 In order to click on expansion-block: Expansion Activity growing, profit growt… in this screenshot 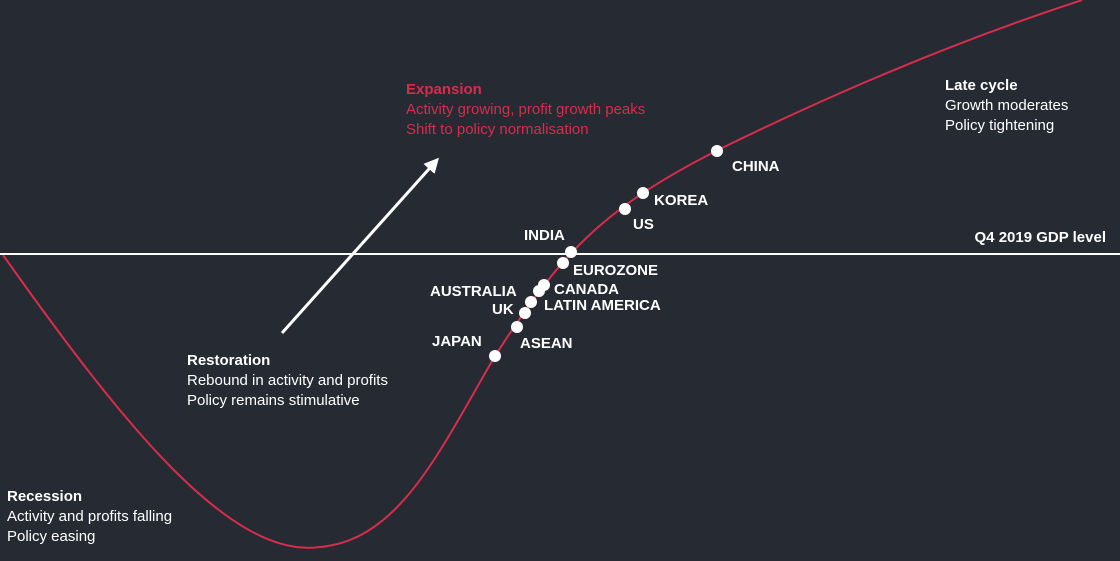, I will do `click(525, 110)`.